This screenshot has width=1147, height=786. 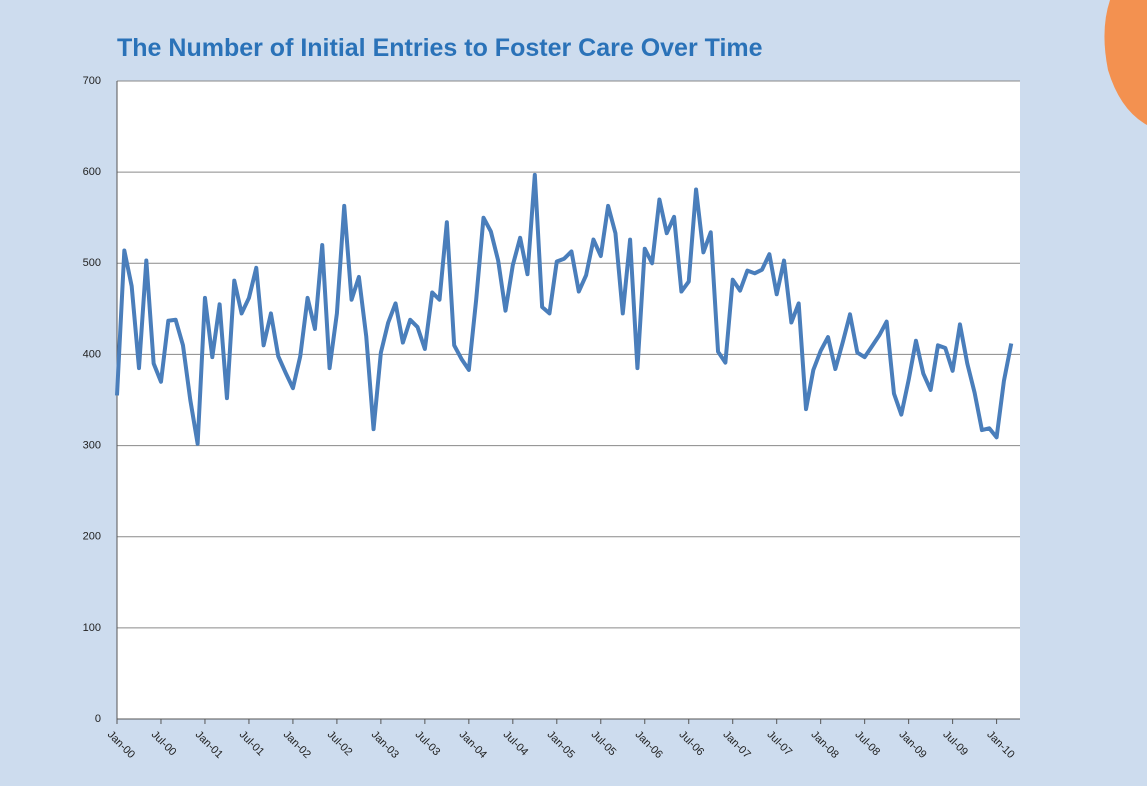 I want to click on decoration, so click(x=1125, y=62).